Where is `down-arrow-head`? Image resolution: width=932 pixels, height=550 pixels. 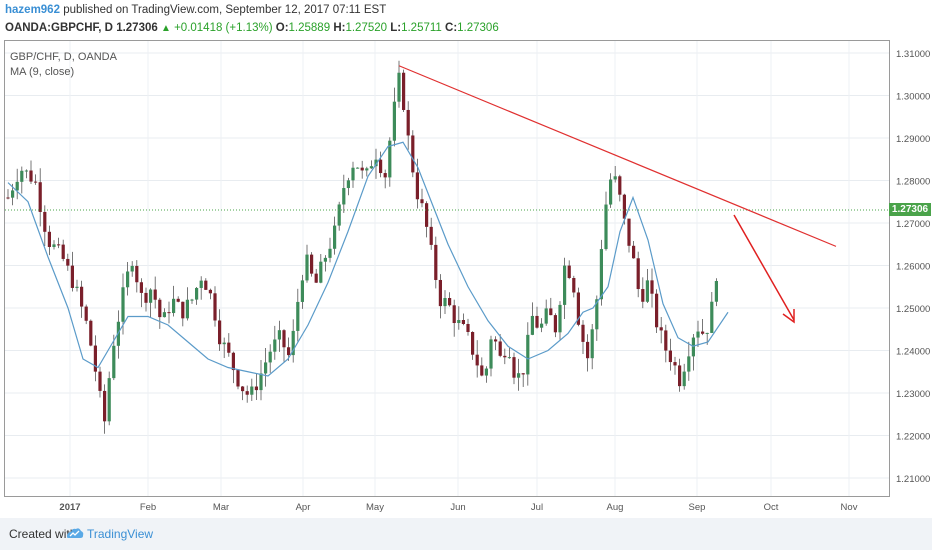 down-arrow-head is located at coordinates (788, 316).